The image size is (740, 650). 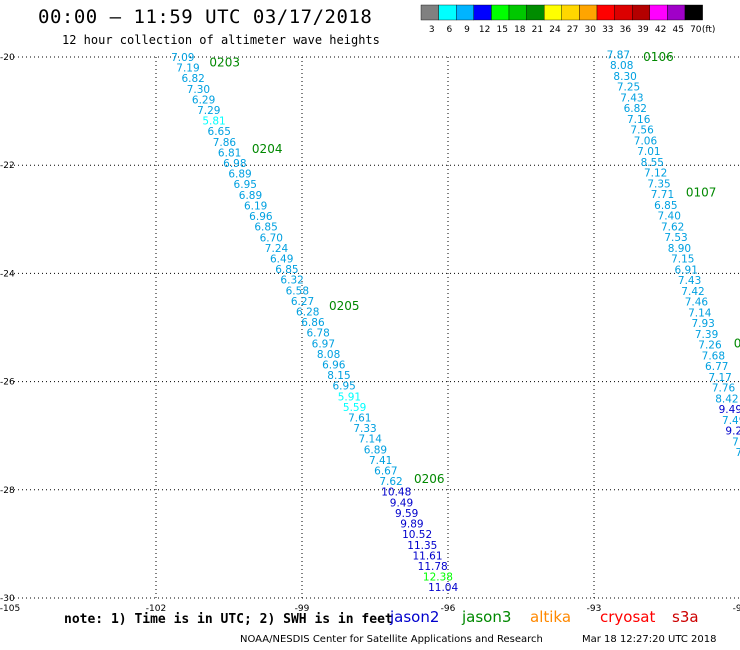 What do you see at coordinates (302, 609) in the screenshot?
I see `x-tick-label: -99` at bounding box center [302, 609].